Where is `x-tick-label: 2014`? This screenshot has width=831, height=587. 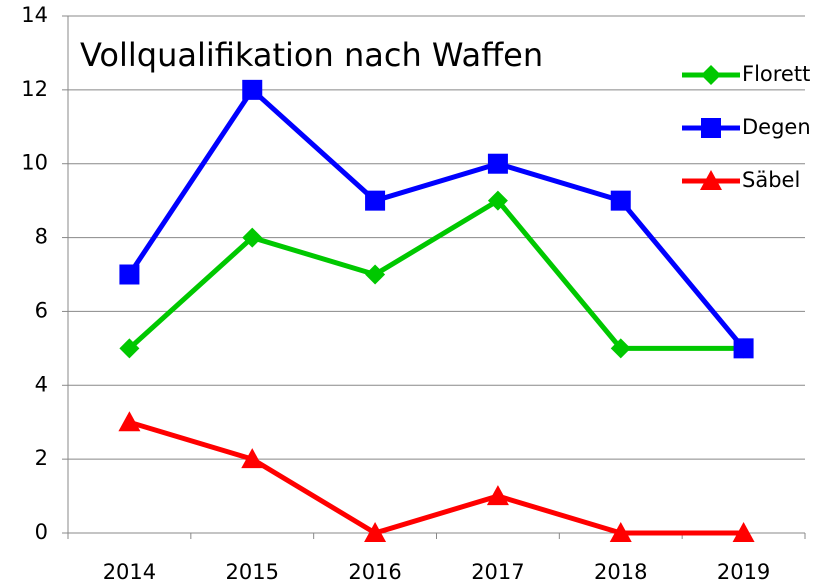
x-tick-label: 2014 is located at coordinates (129, 572).